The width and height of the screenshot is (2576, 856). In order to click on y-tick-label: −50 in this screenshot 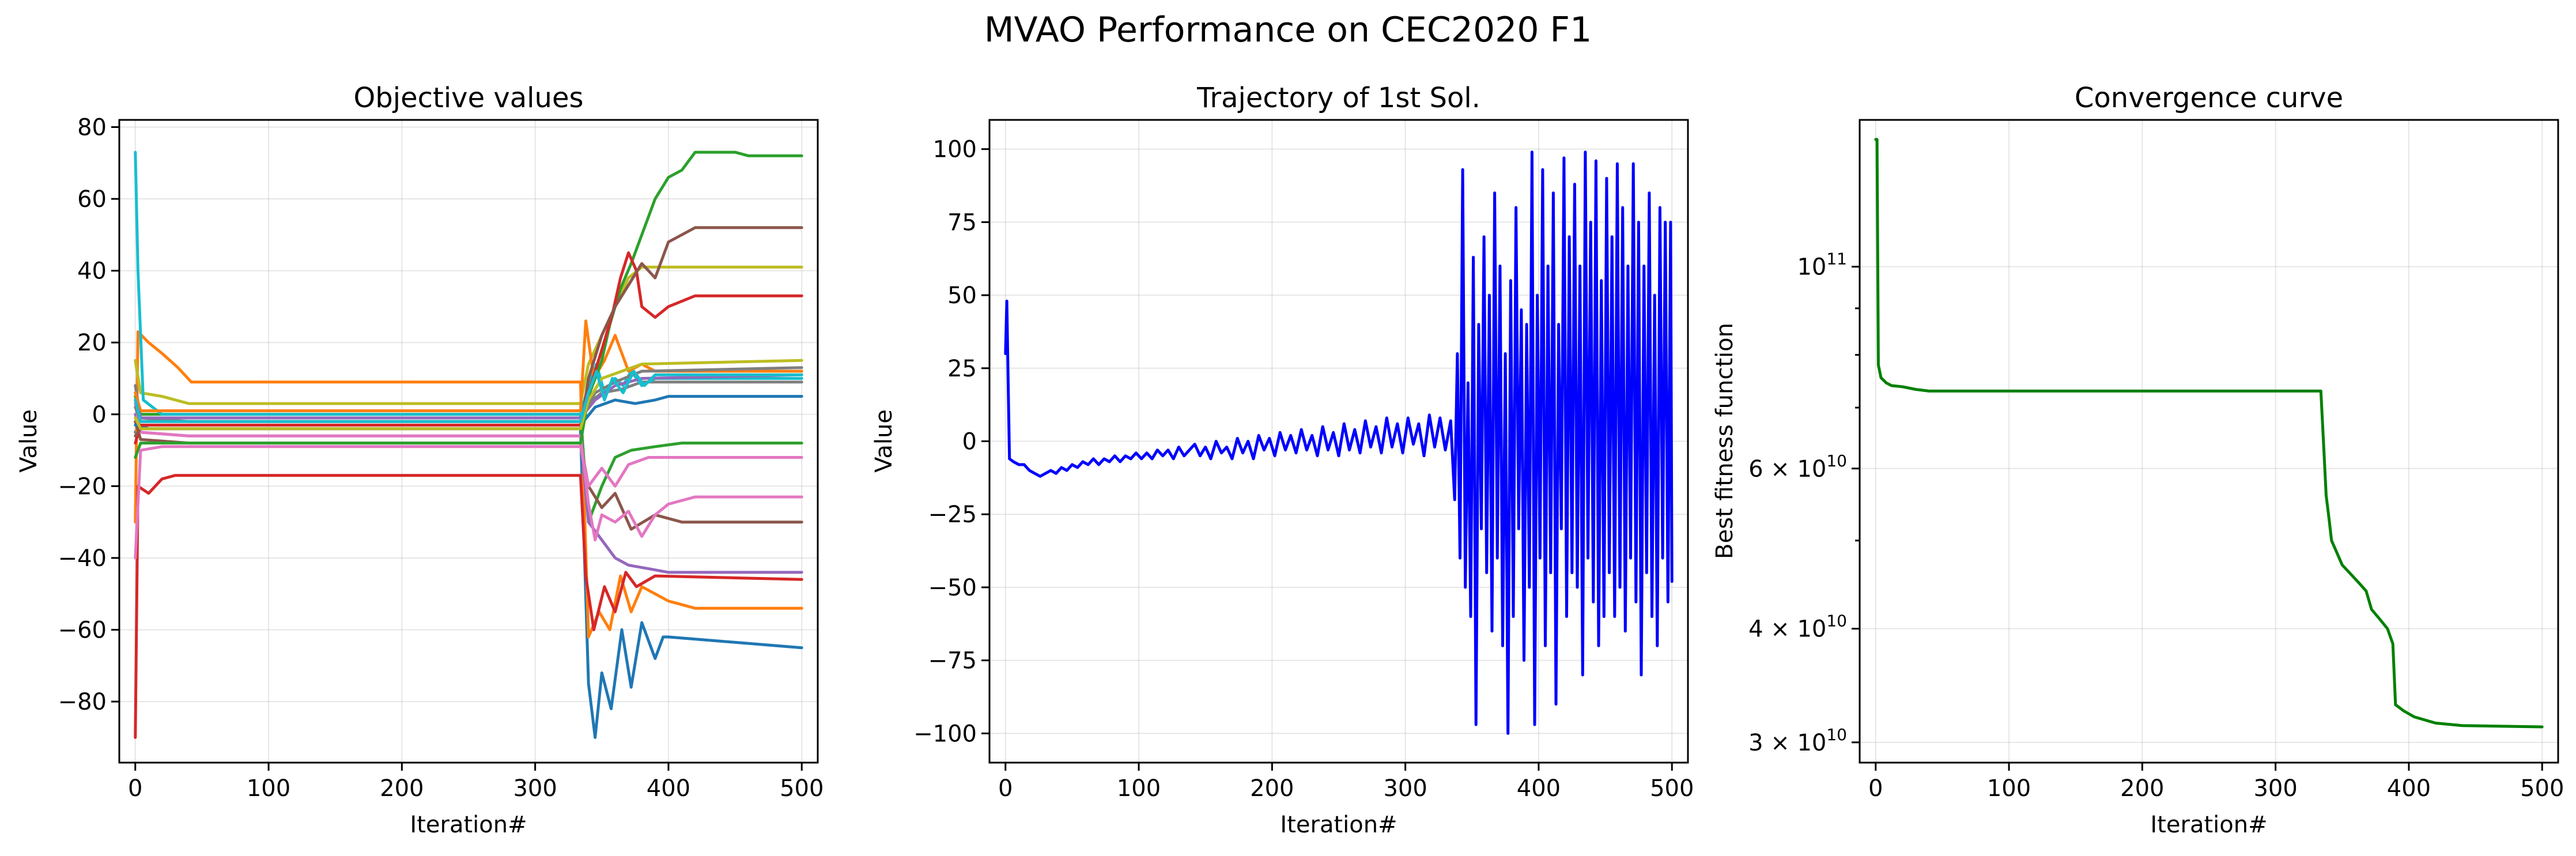, I will do `click(952, 588)`.